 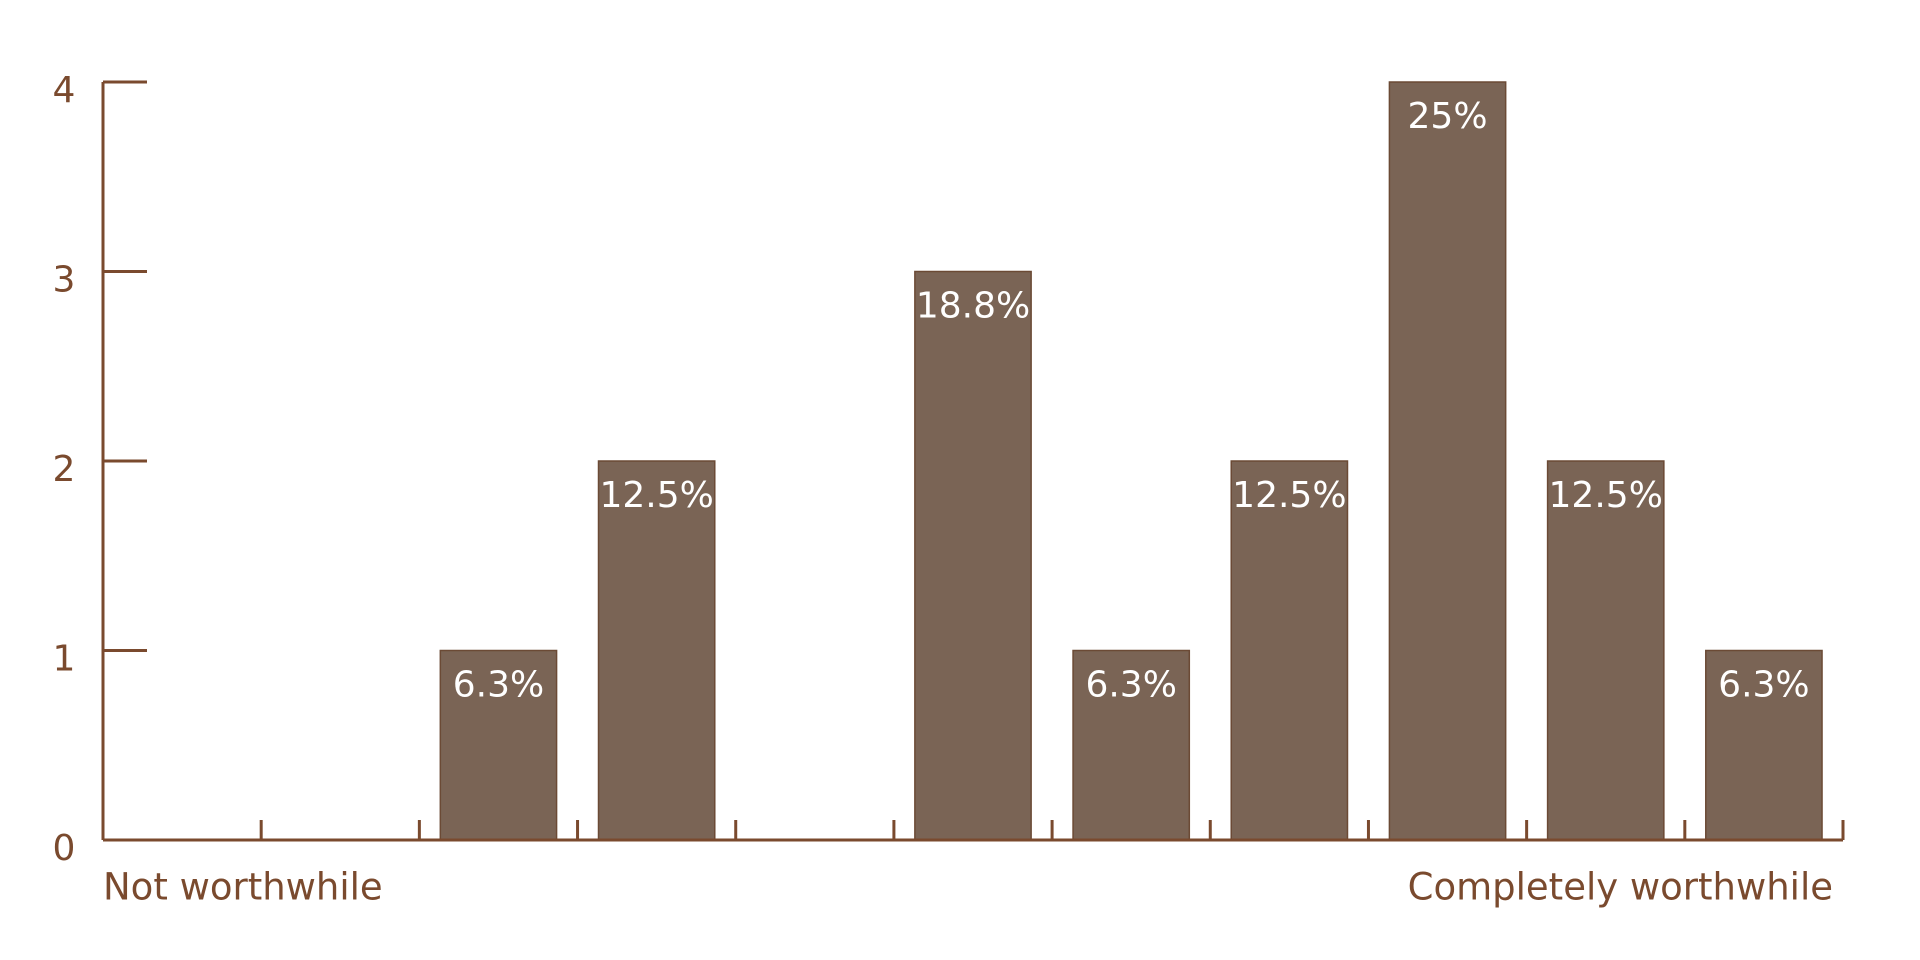 What do you see at coordinates (64, 659) in the screenshot?
I see `y-tick-label: 1` at bounding box center [64, 659].